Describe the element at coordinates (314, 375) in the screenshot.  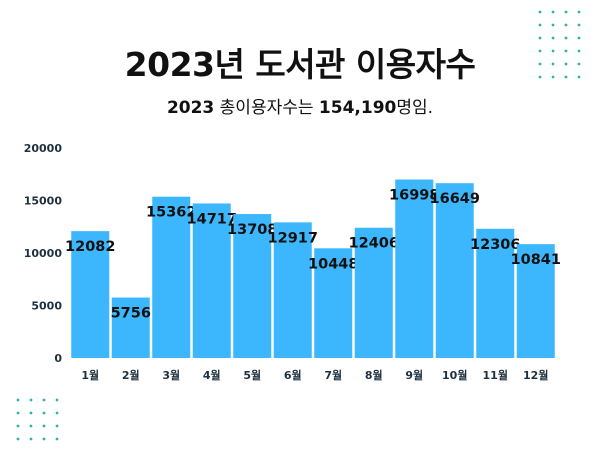
I see `x-axis: 1월 2월 3월 4월 5월 6월 7월 8월 9월 10월 11월 12월` at that location.